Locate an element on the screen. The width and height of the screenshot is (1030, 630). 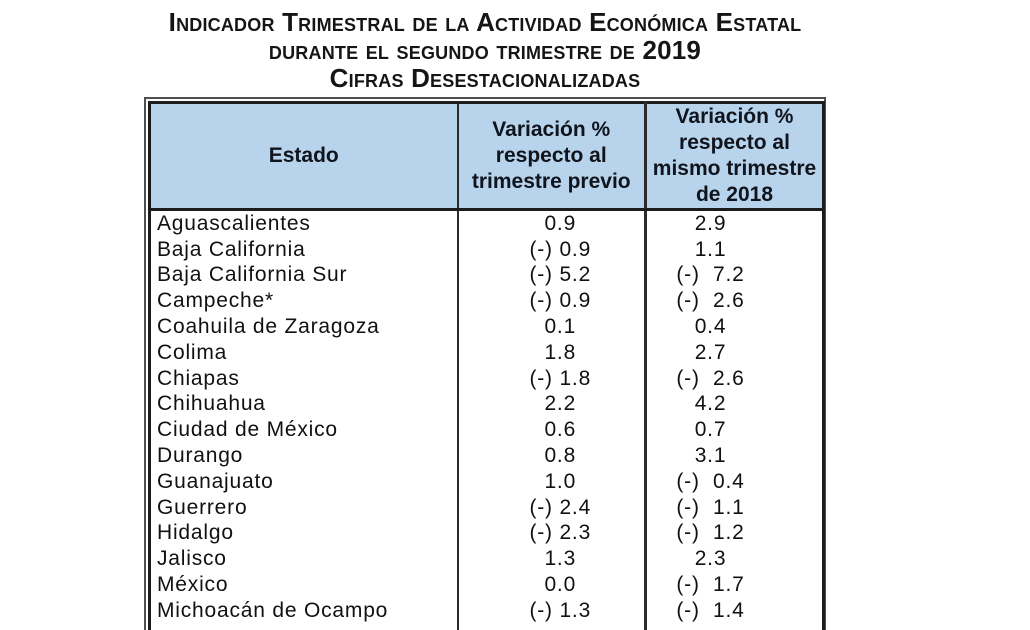
var-mismo-trimestre-2018-cell: 1.1 is located at coordinates (734, 249).